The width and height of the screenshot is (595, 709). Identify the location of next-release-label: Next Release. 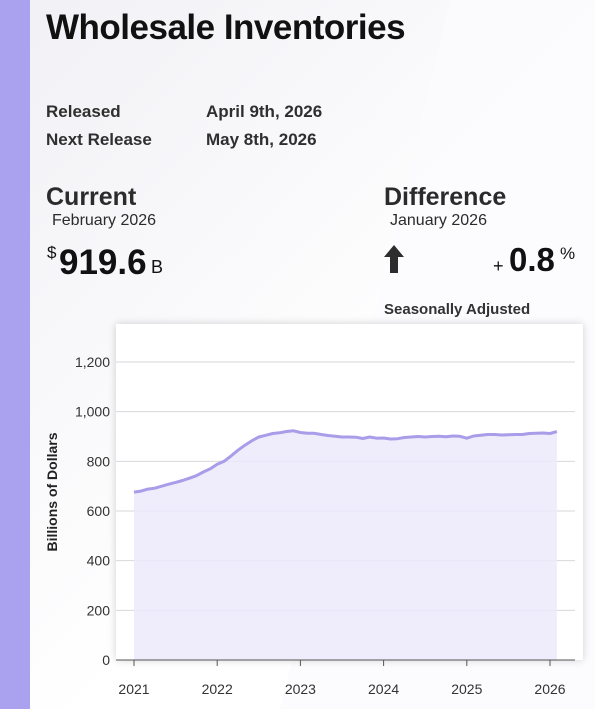
(99, 139).